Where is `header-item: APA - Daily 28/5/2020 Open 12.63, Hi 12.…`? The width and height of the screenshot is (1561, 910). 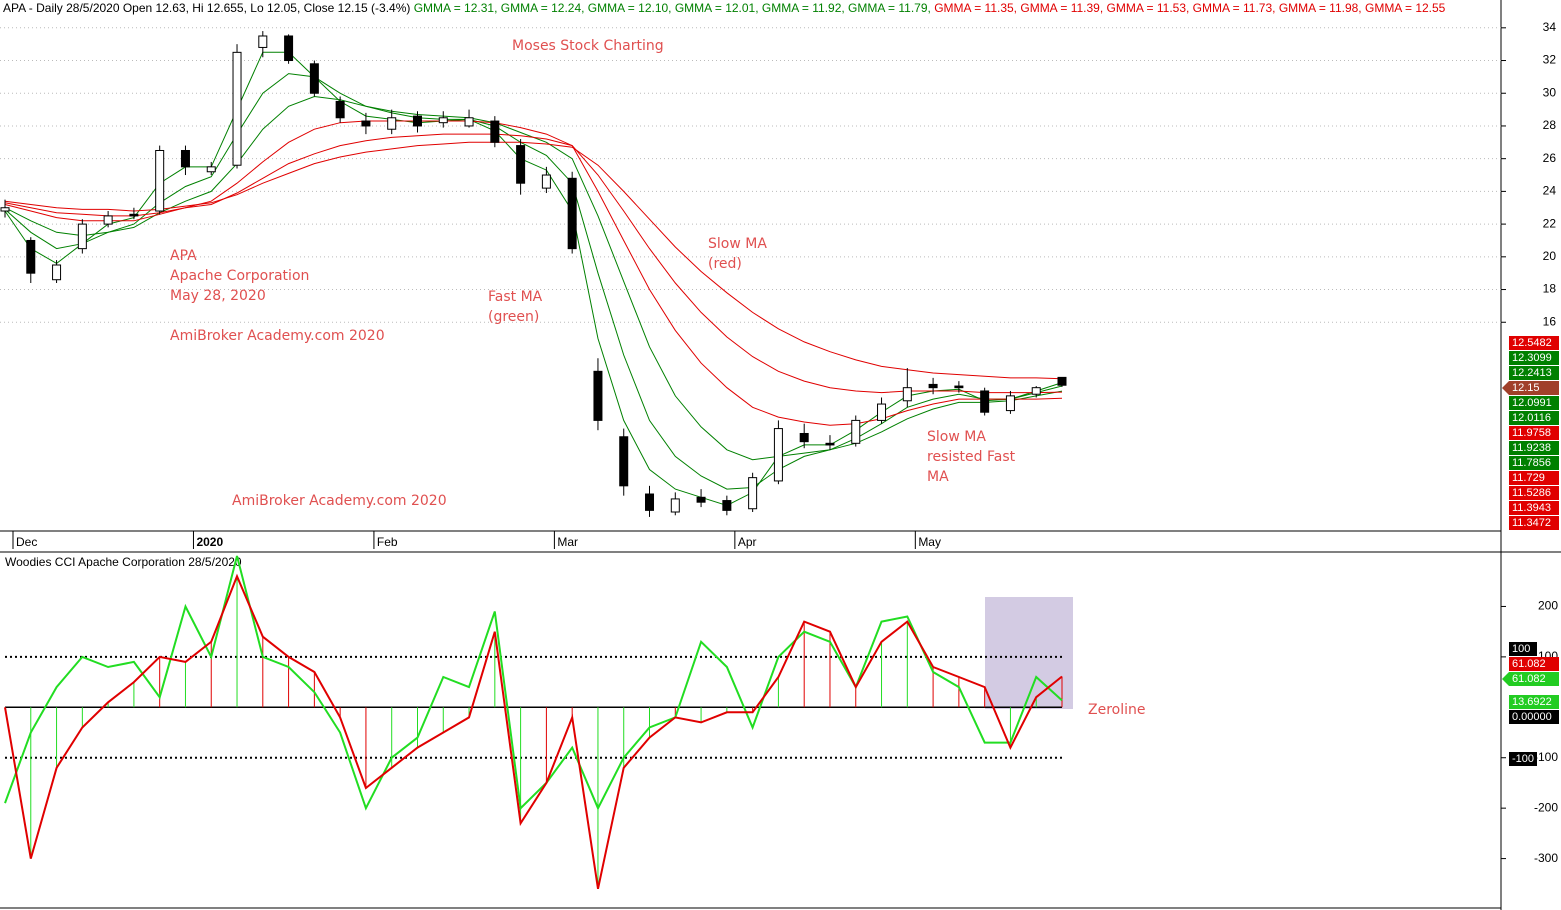 header-item: APA - Daily 28/5/2020 Open 12.63, Hi 12.… is located at coordinates (208, 8).